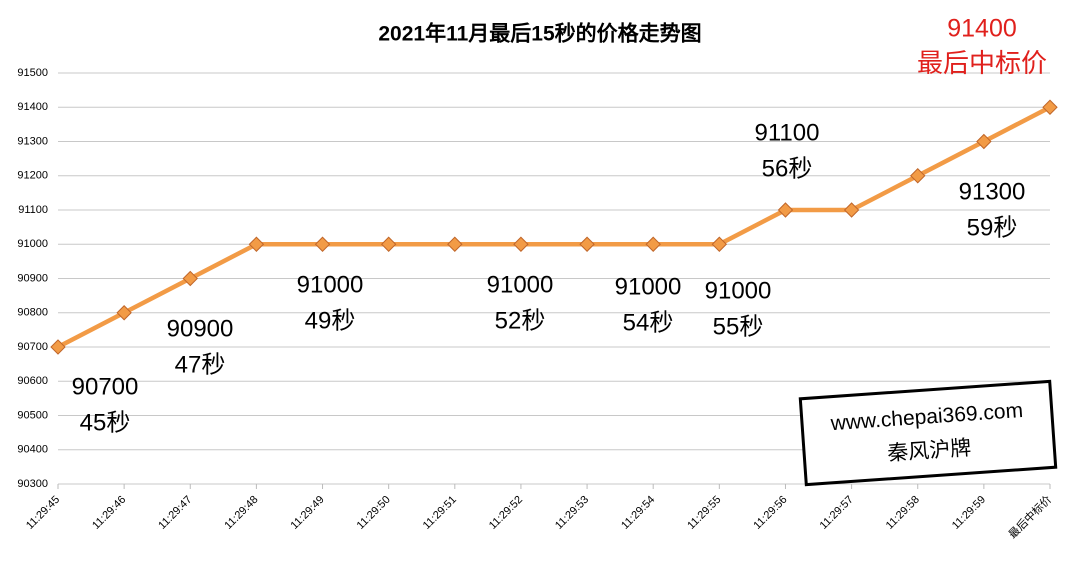 The image size is (1080, 565). What do you see at coordinates (32, 73) in the screenshot?
I see `y-tick-label: 91500` at bounding box center [32, 73].